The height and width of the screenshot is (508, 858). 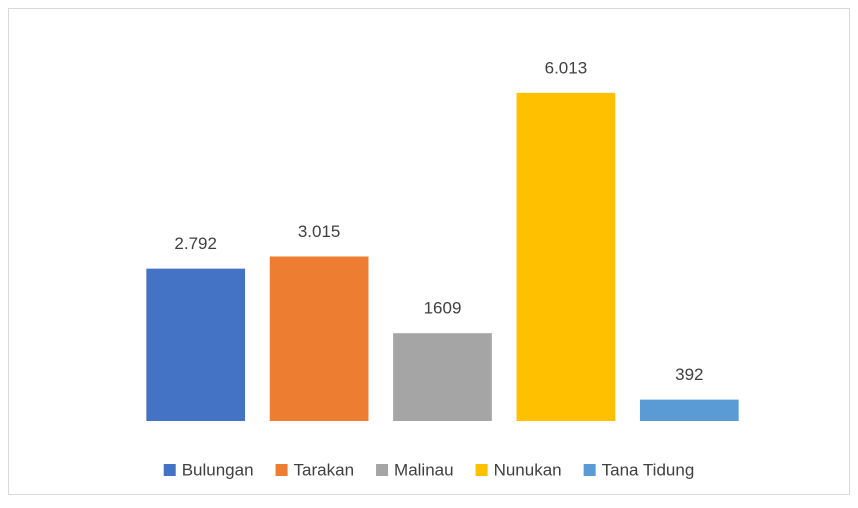 What do you see at coordinates (566, 67) in the screenshot?
I see `data-label: 6.013` at bounding box center [566, 67].